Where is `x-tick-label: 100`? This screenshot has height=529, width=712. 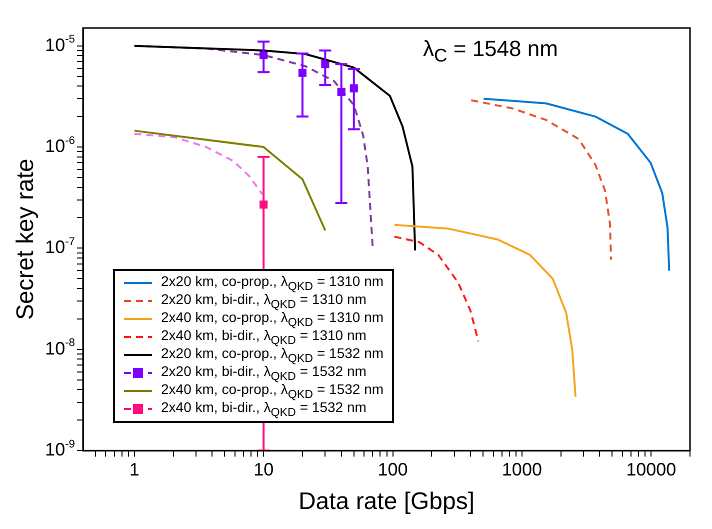
x-tick-label: 100 is located at coordinates (393, 469).